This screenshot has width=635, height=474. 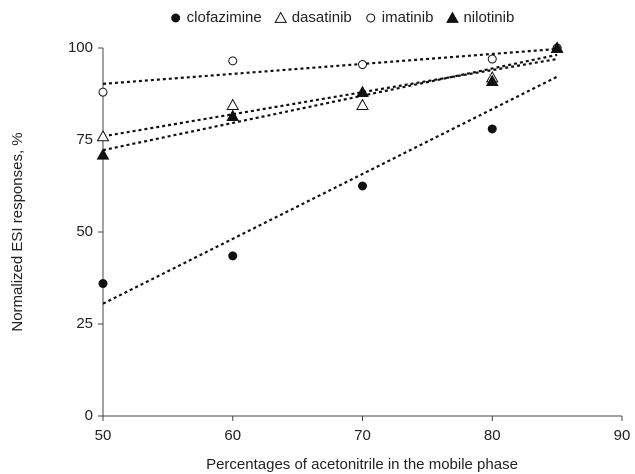 What do you see at coordinates (232, 435) in the screenshot?
I see `x-tick-label: 60` at bounding box center [232, 435].